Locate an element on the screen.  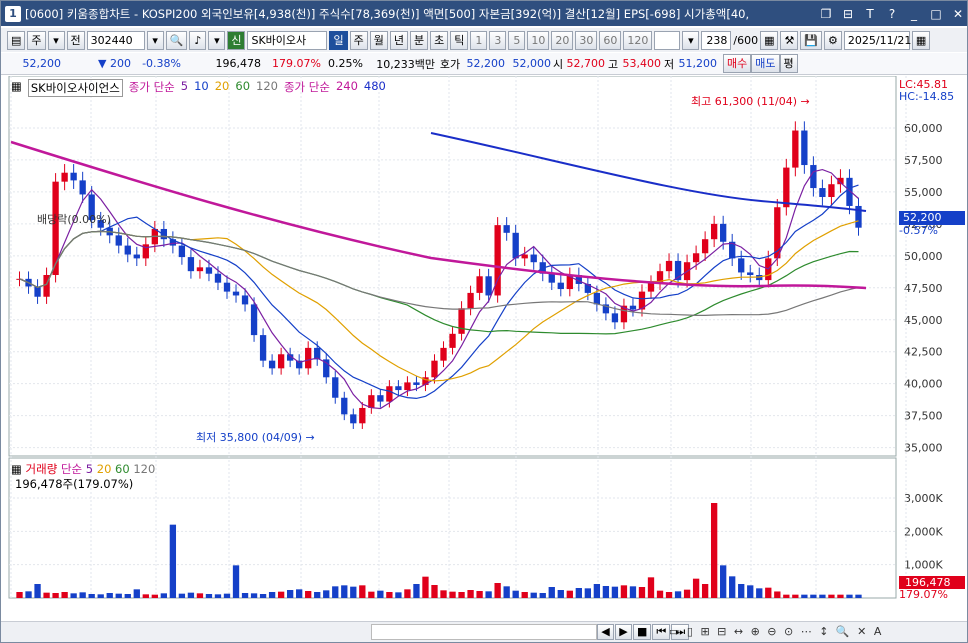
stock-code-input: 302440 is located at coordinates (115, 40).